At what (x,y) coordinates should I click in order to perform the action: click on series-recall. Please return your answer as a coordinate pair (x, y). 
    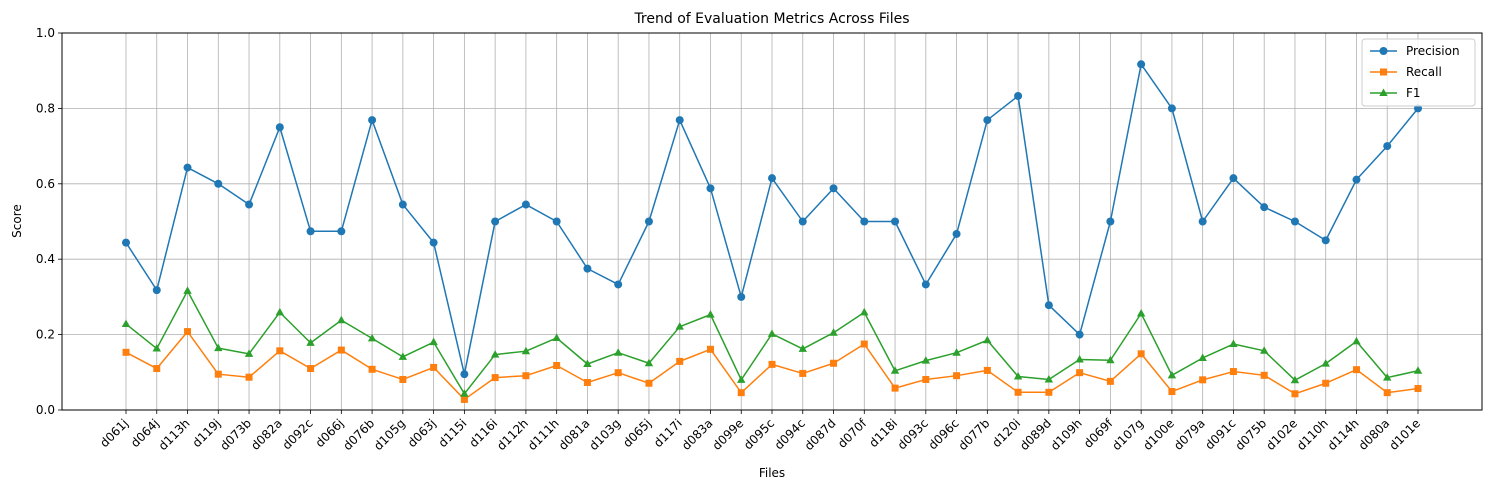
    Looking at the image, I should click on (772, 365).